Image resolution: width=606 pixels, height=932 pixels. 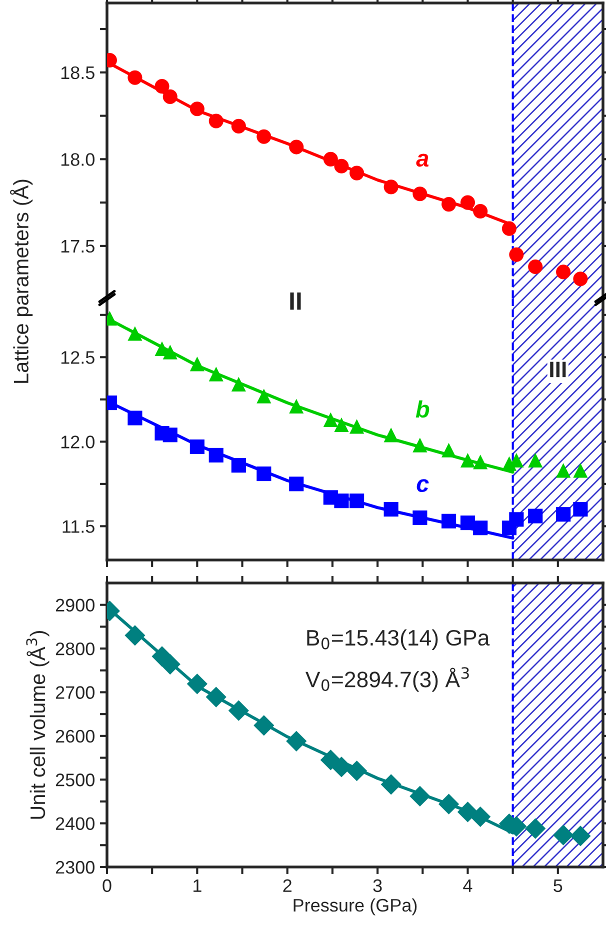 I want to click on band-label: III, so click(x=558, y=370).